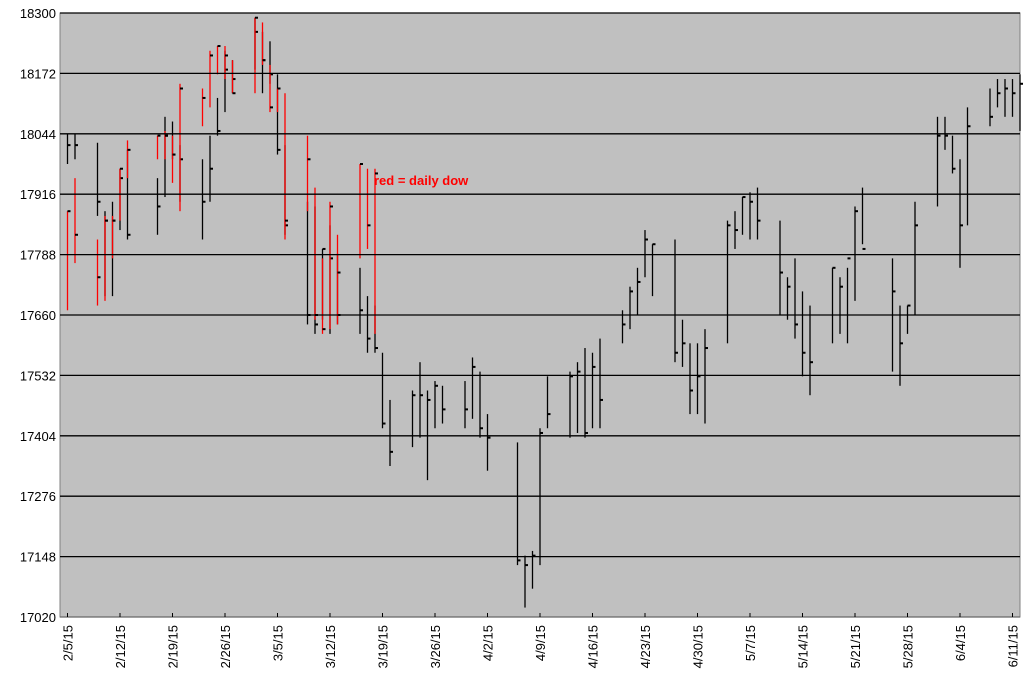  Describe the element at coordinates (38, 496) in the screenshot. I see `y-tick-label: 17276` at that location.